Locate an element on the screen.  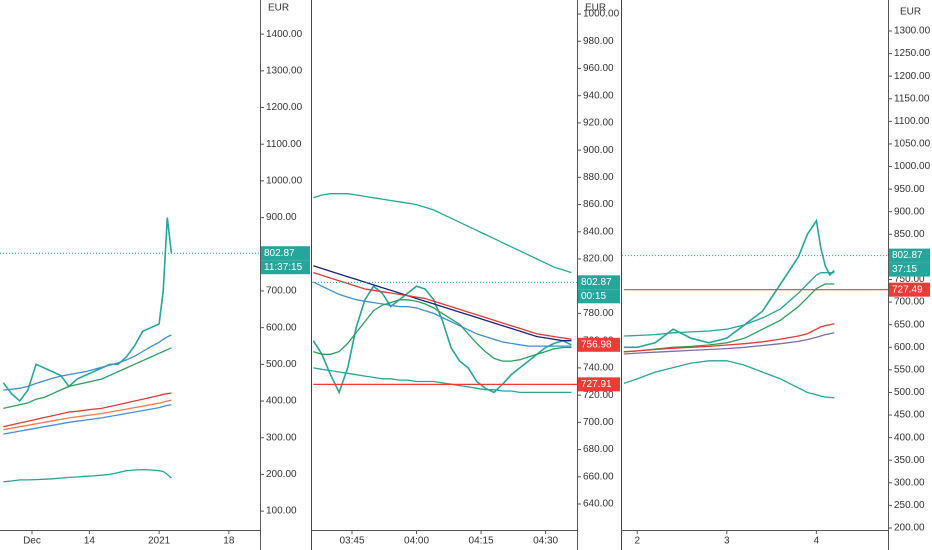
y-tick-label: 750.00 is located at coordinates (909, 279).